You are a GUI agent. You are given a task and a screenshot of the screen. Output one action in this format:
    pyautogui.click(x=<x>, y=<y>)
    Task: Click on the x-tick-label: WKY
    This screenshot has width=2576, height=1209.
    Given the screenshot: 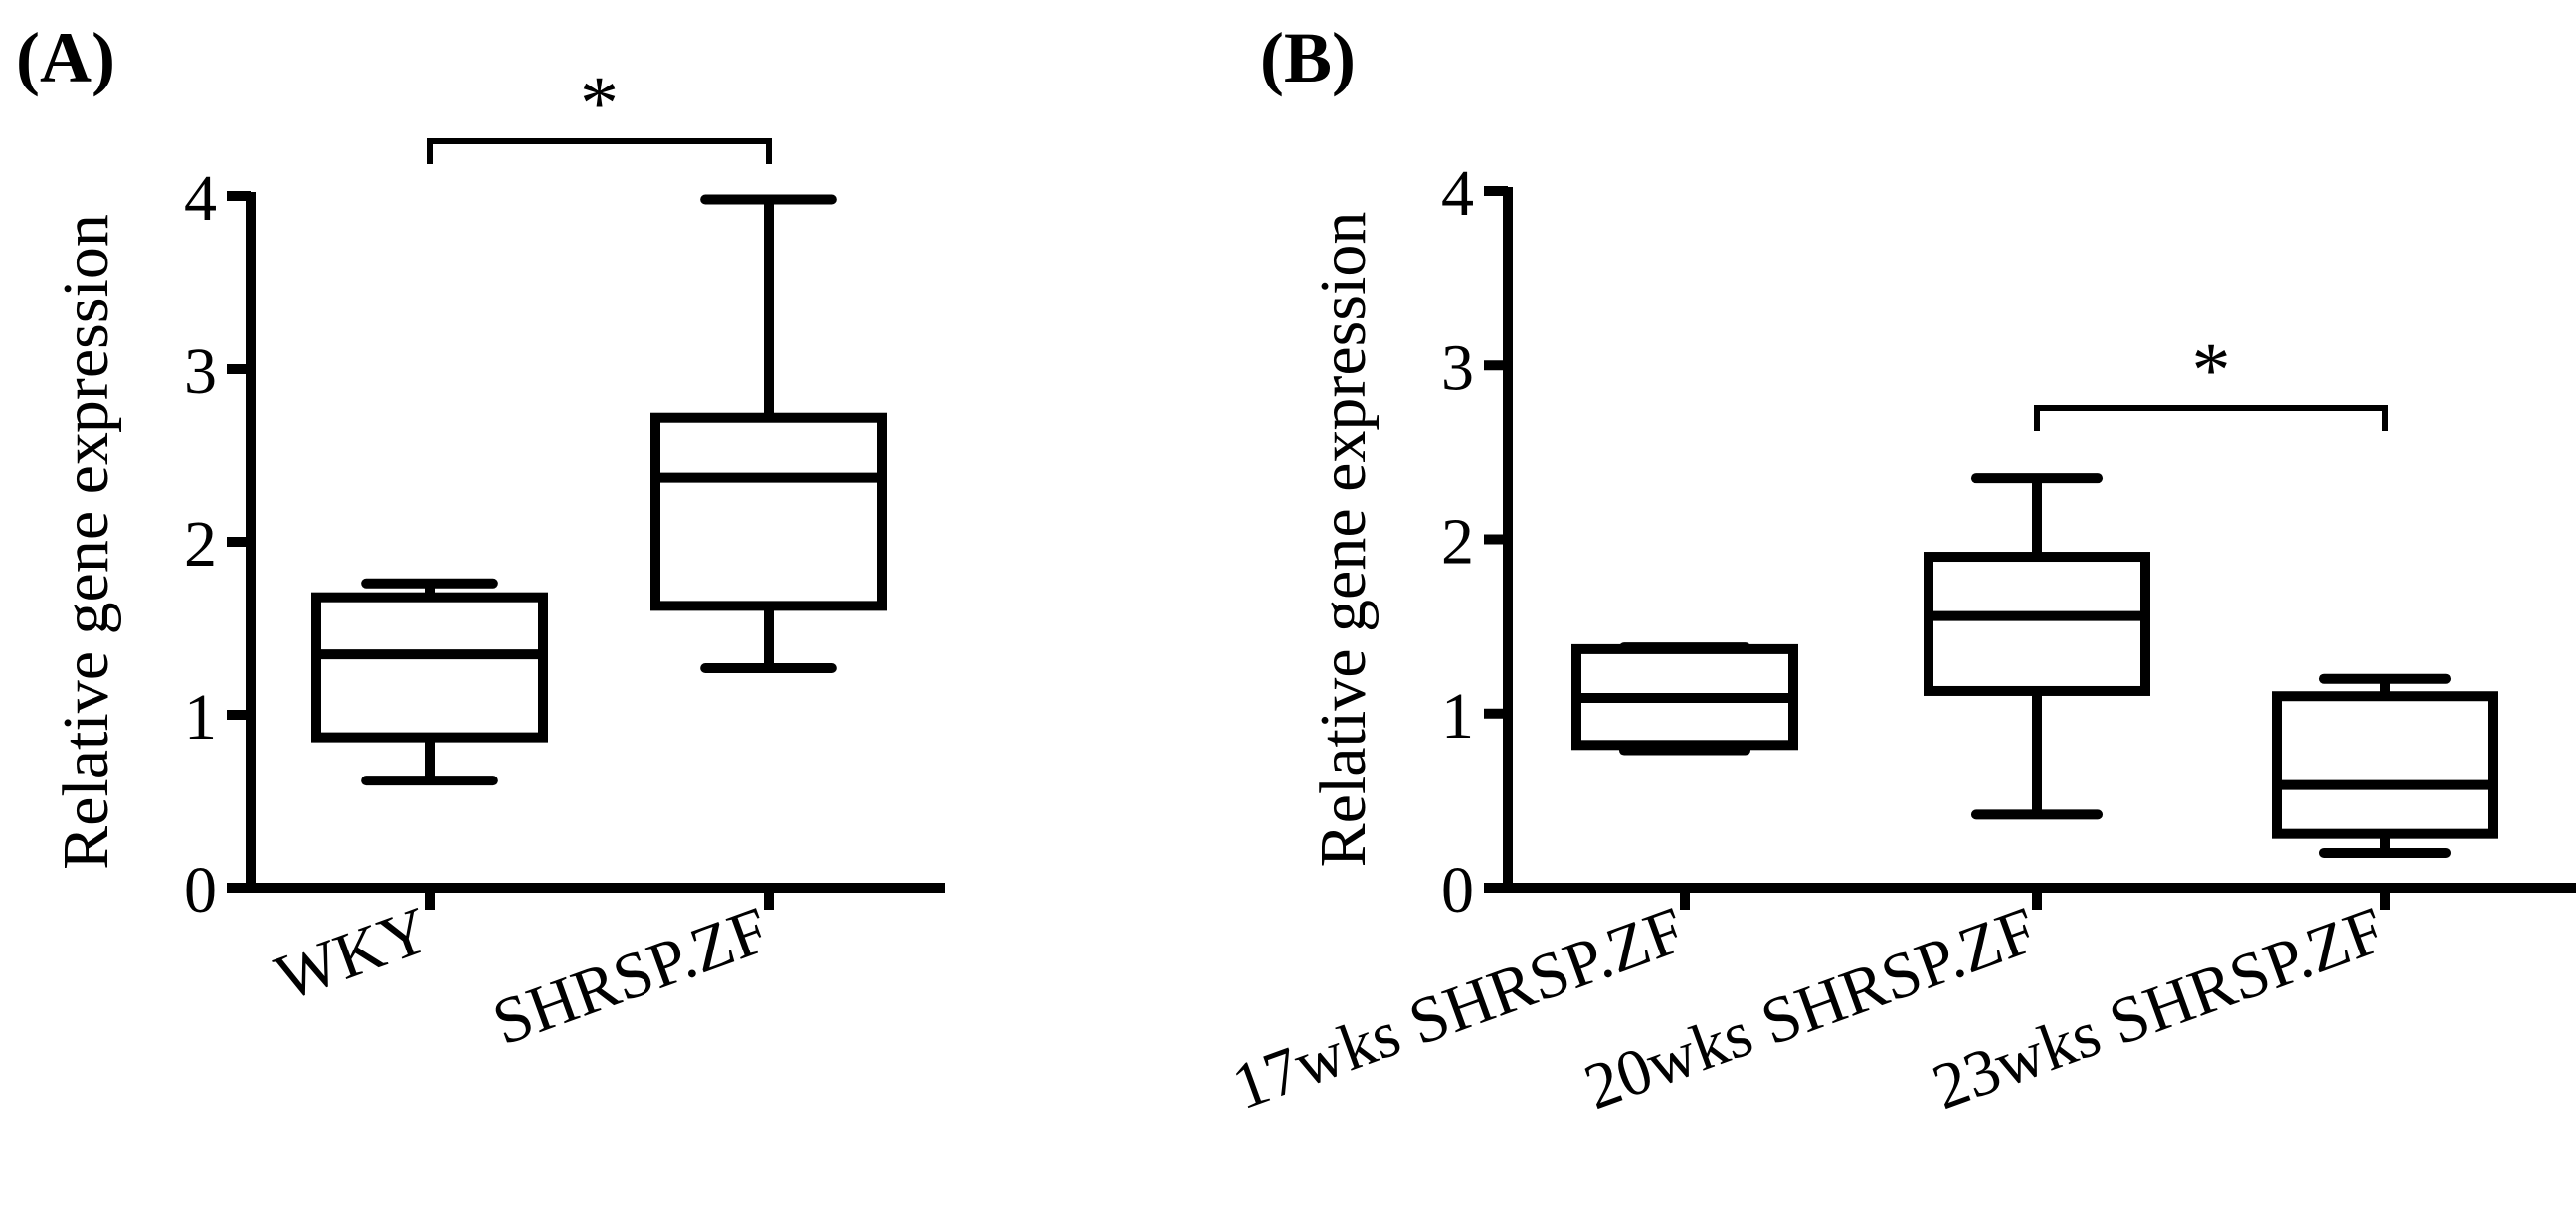 What is the action you would take?
    pyautogui.click(x=353, y=954)
    